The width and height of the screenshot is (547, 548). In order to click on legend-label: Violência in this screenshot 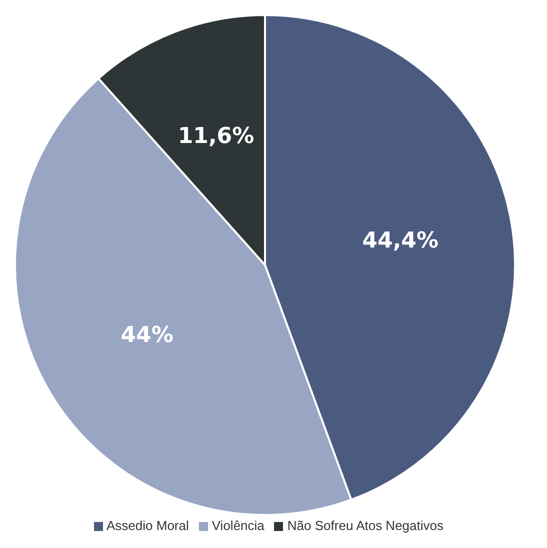, I will do `click(238, 525)`.